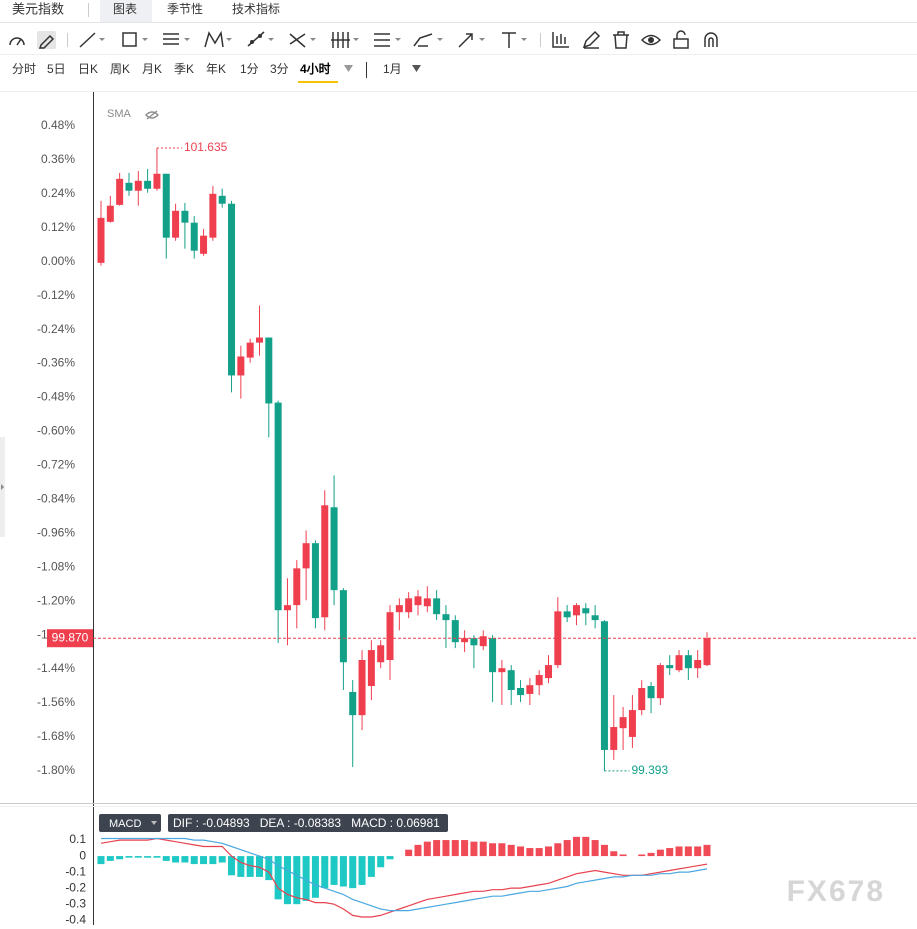 The image size is (917, 929). What do you see at coordinates (279, 69) in the screenshot?
I see `period-option: 3分` at bounding box center [279, 69].